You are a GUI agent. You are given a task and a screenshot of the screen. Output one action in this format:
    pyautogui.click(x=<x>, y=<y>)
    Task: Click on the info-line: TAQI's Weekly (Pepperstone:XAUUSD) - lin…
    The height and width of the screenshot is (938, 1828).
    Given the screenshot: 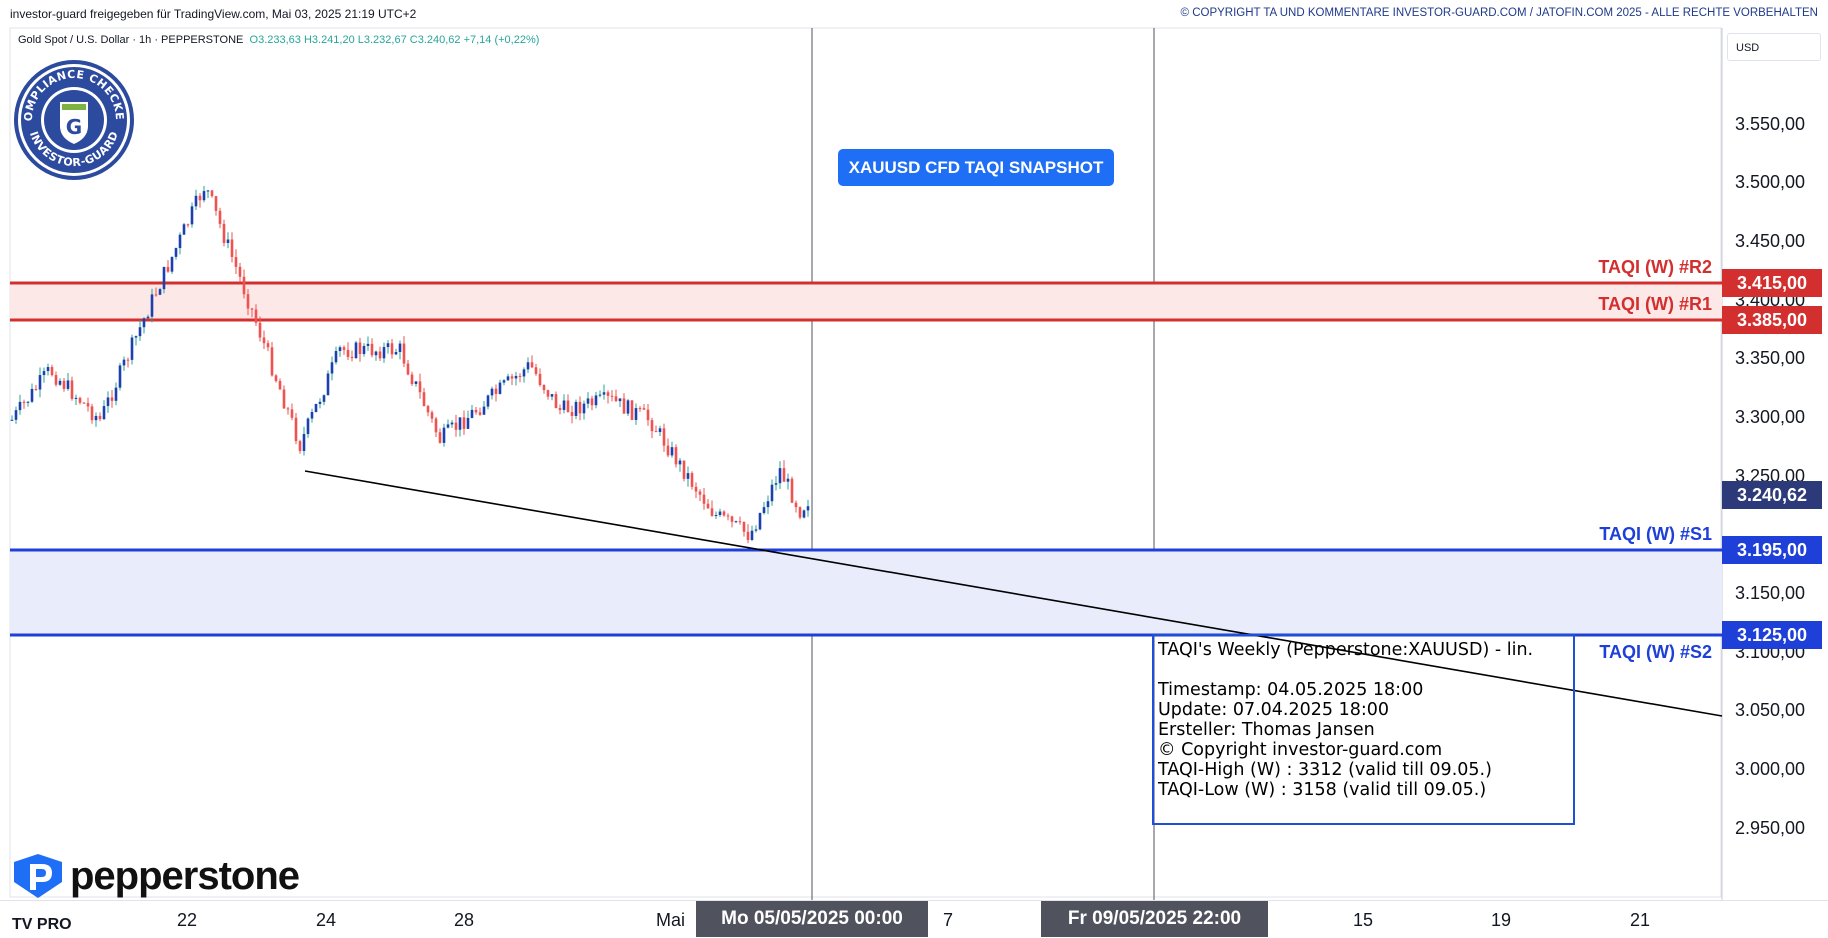 What is the action you would take?
    pyautogui.click(x=1346, y=650)
    